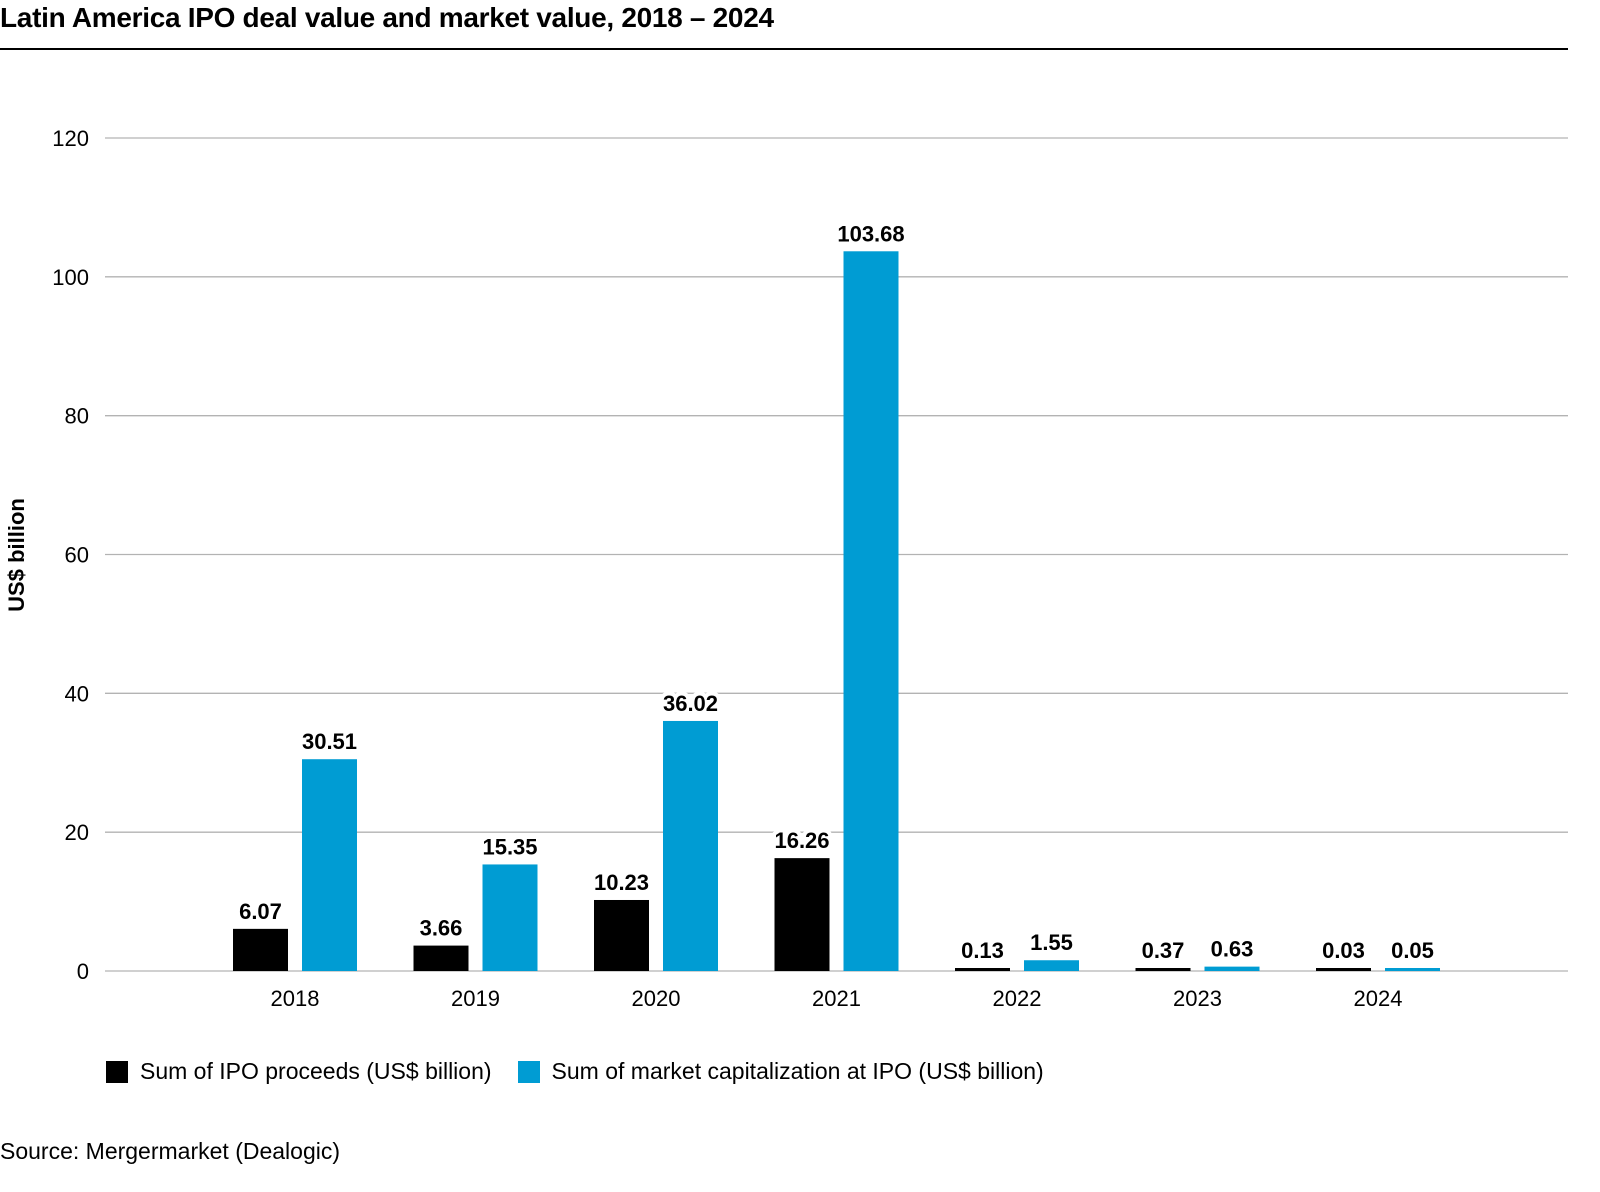  I want to click on data-label: 0.05, so click(1412, 950).